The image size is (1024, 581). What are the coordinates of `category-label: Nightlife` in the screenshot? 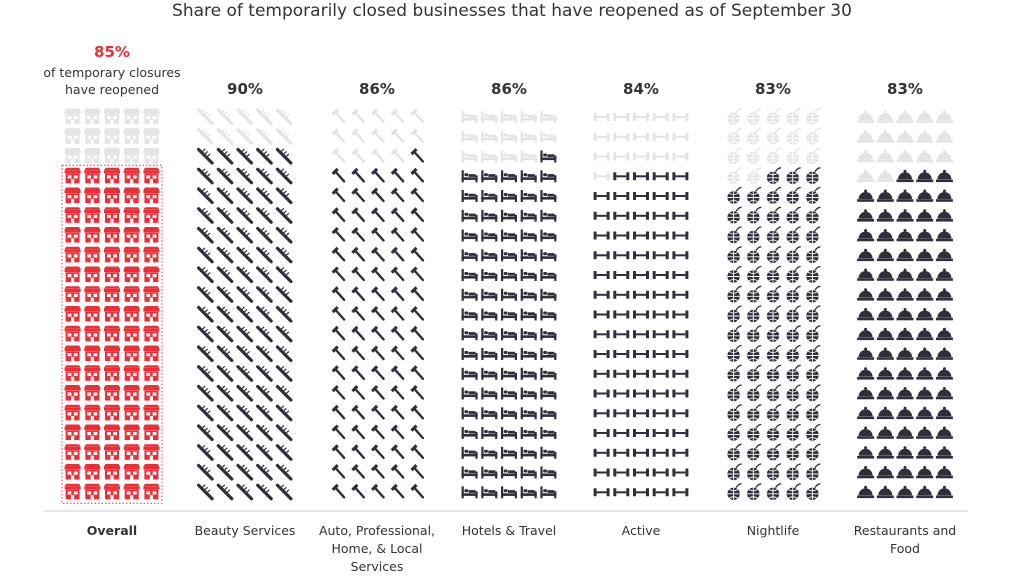 It's located at (773, 530).